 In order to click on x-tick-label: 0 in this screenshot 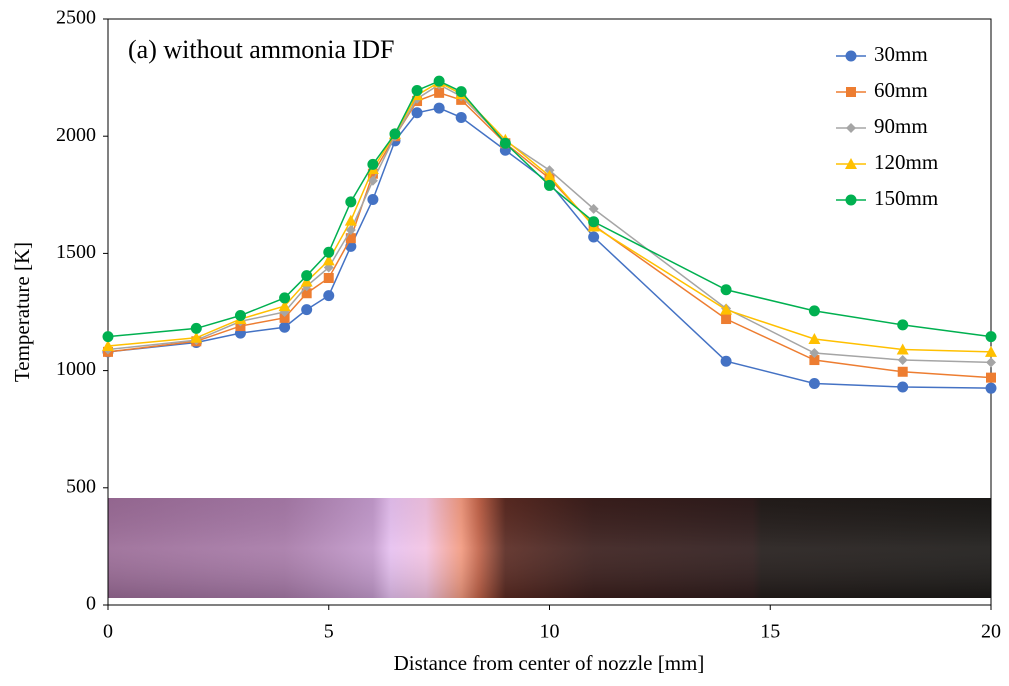, I will do `click(108, 632)`.